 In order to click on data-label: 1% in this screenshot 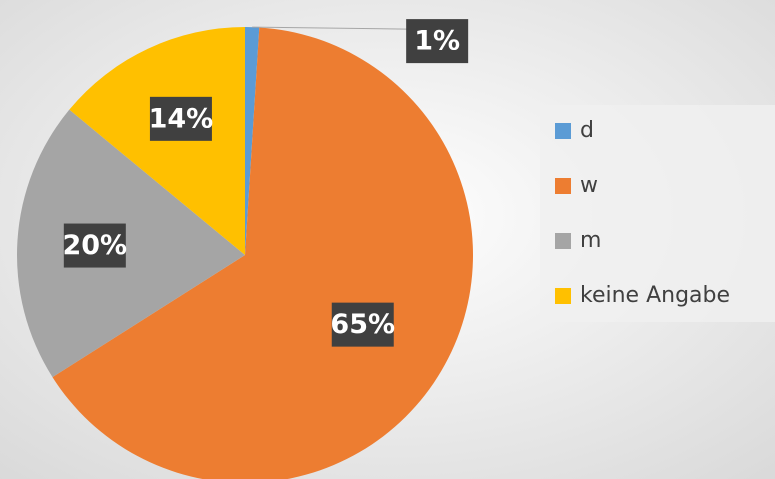, I will do `click(437, 41)`.